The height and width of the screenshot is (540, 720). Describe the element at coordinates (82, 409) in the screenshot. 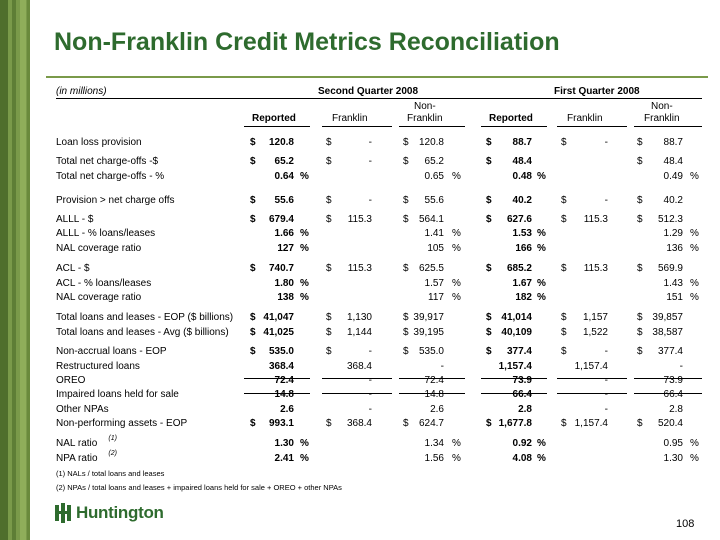

I see `row-label: Other NPAs` at that location.